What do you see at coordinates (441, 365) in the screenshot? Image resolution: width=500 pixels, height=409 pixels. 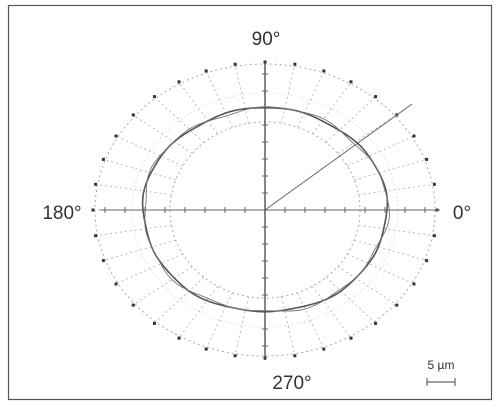 I see `scale-label: 5 µm` at bounding box center [441, 365].